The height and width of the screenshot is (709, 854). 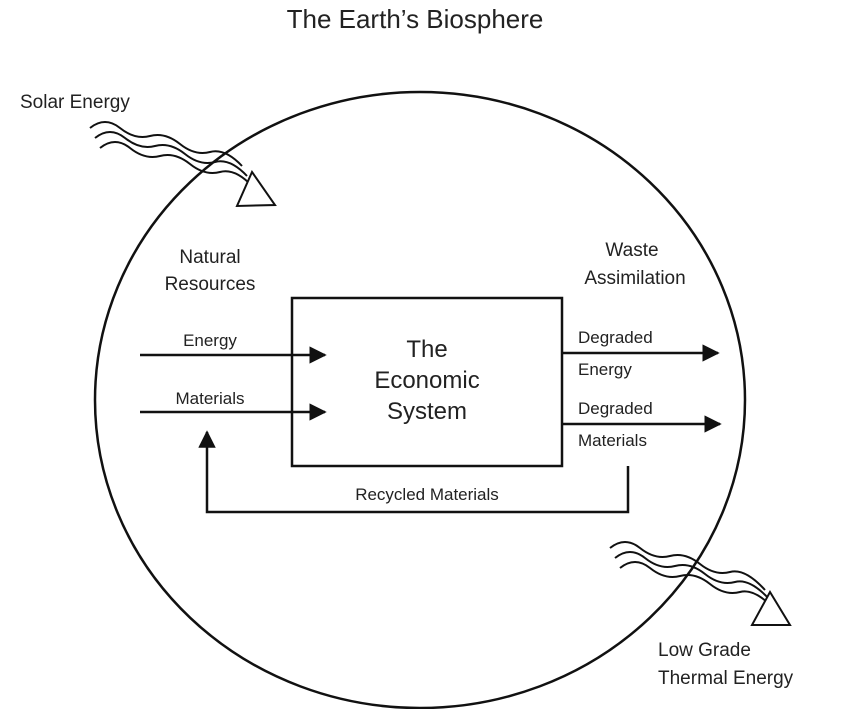 I want to click on outputs-label: Waste, so click(x=631, y=250).